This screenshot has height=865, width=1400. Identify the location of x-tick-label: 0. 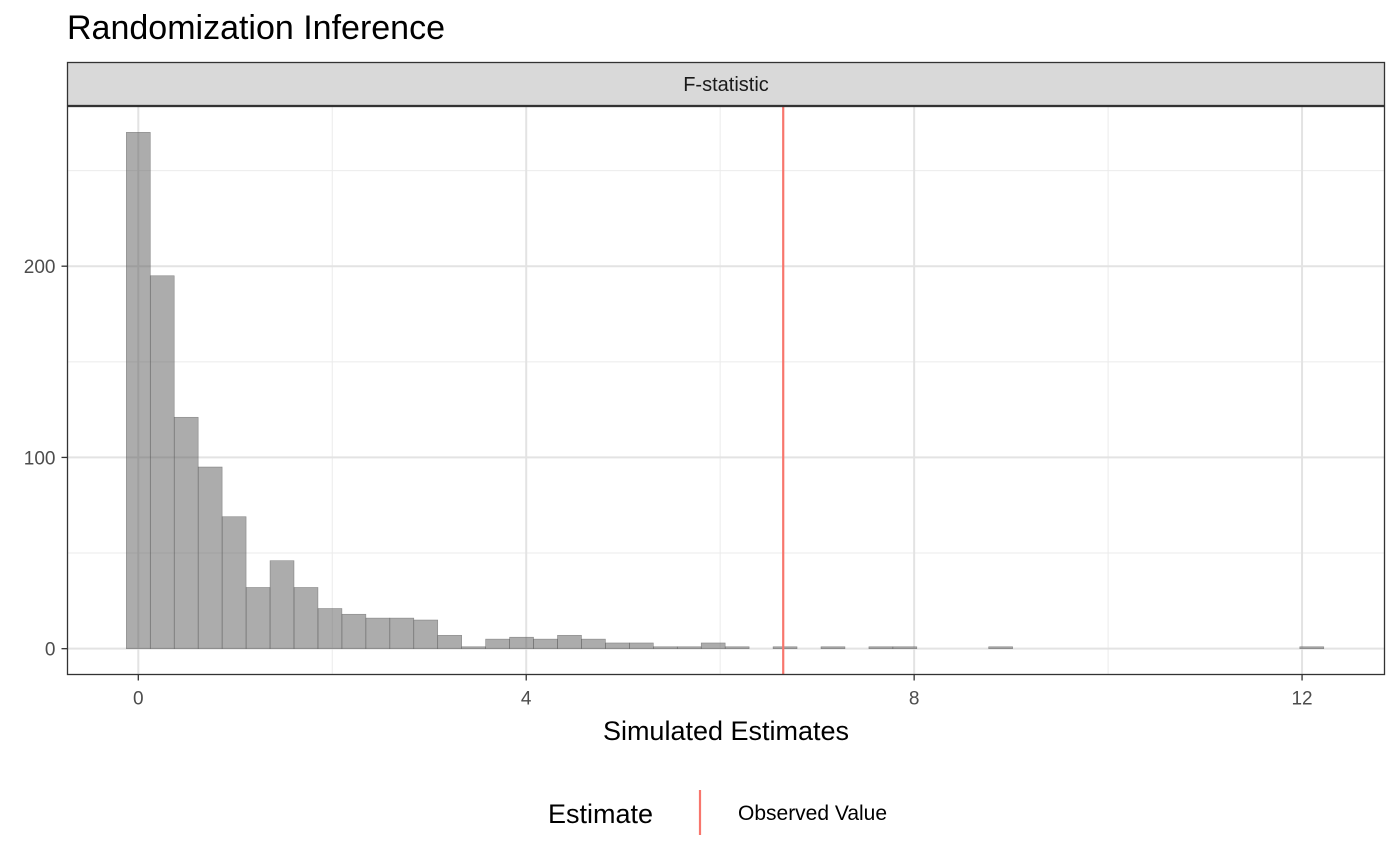
(138, 699).